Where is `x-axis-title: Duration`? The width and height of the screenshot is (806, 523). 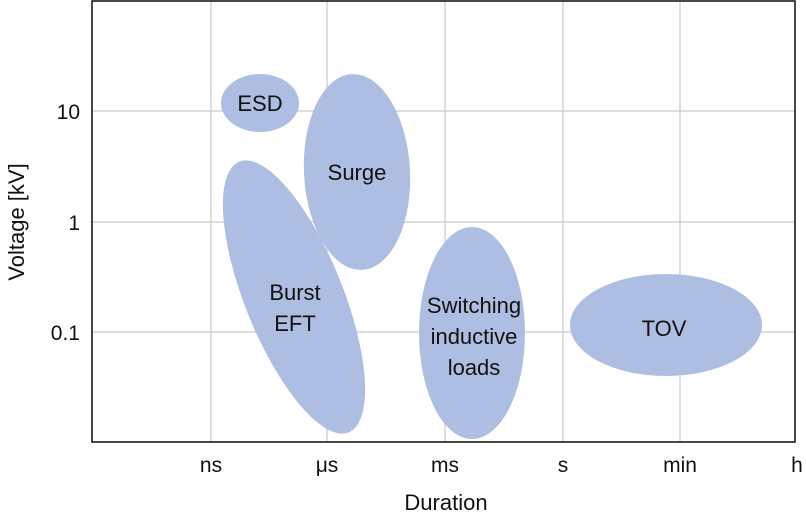
x-axis-title: Duration is located at coordinates (445, 502).